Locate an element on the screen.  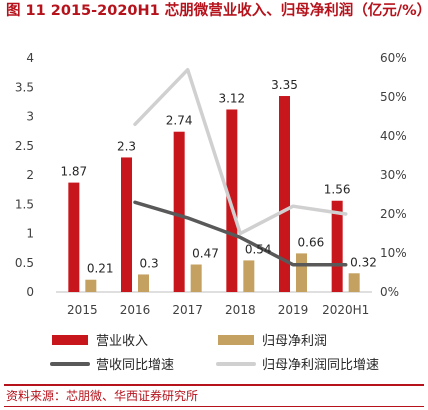
y-right-tick-label: 20% is located at coordinates (393, 214).